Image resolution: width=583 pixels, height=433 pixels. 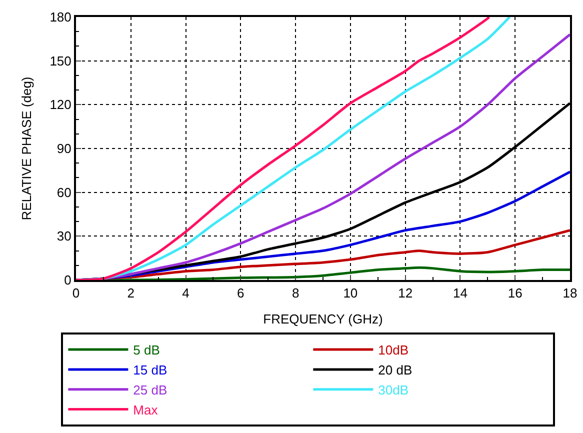 I want to click on y-tick-label: 90, so click(x=64, y=148).